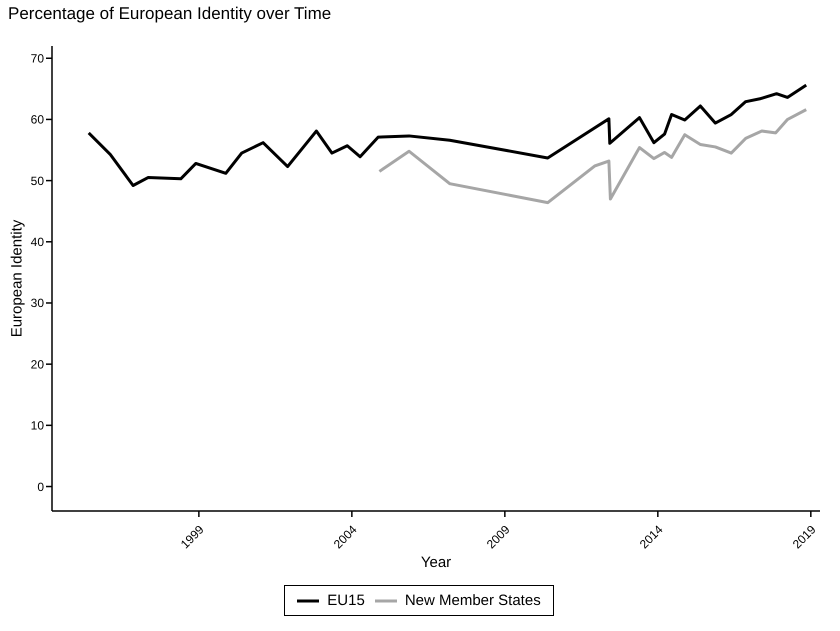 This screenshot has height=631, width=840. What do you see at coordinates (37, 242) in the screenshot?
I see `y-tick-label: 40` at bounding box center [37, 242].